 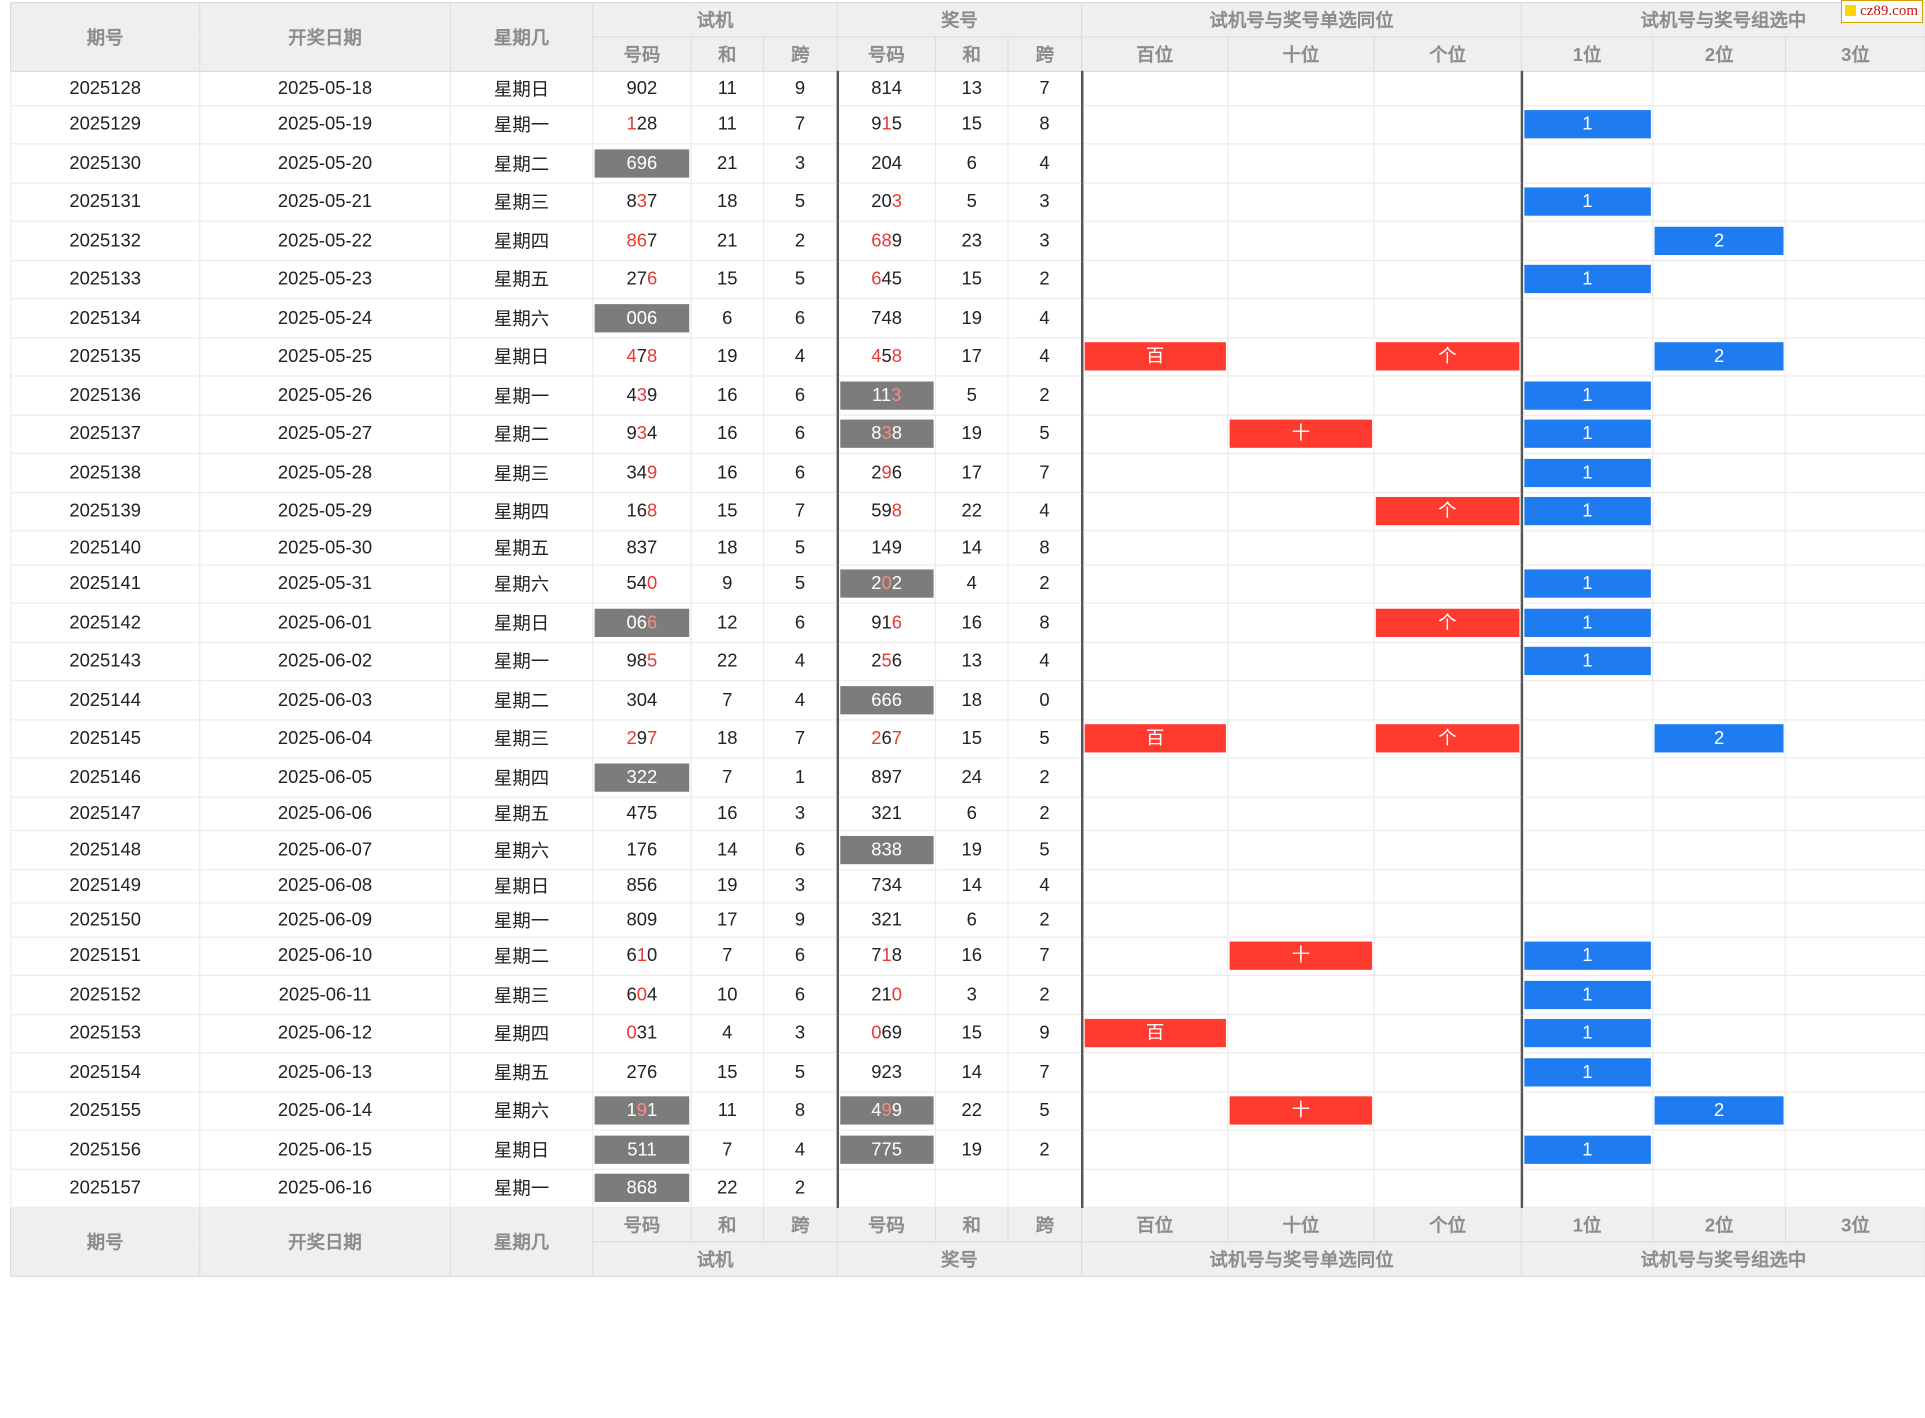 I want to click on footer-prize-number: 号码, so click(x=886, y=1224).